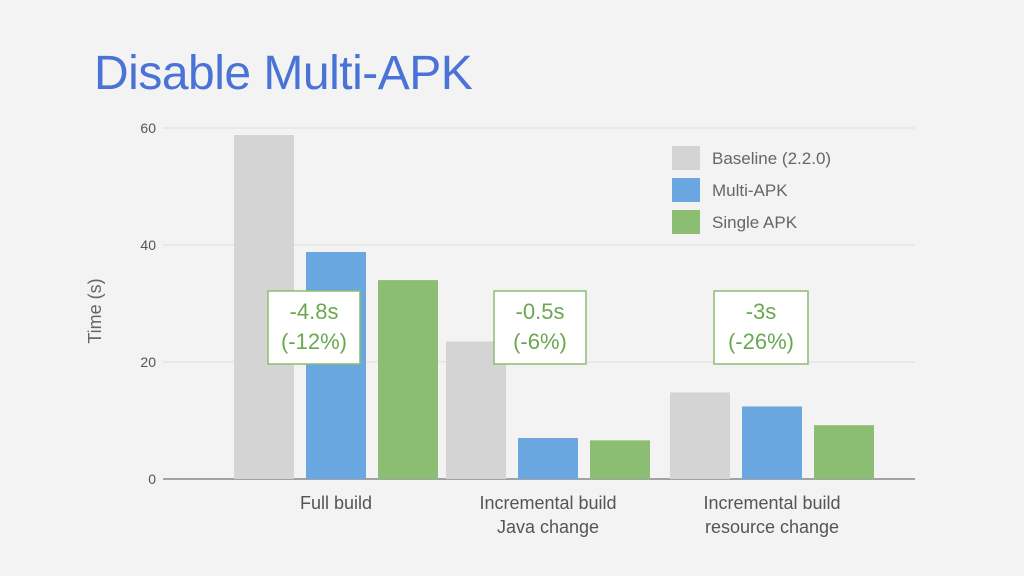 The width and height of the screenshot is (1024, 576). Describe the element at coordinates (548, 527) in the screenshot. I see `x-category-label: Java change` at that location.